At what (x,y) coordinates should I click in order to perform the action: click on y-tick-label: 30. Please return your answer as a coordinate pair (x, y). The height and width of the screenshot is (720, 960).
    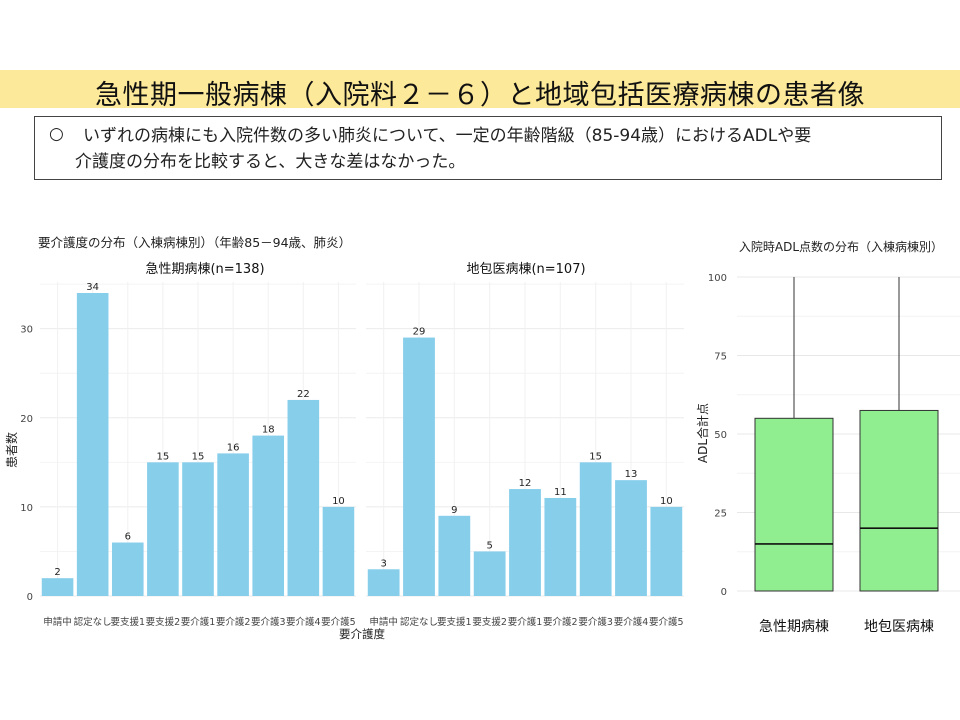
    Looking at the image, I should click on (26, 330).